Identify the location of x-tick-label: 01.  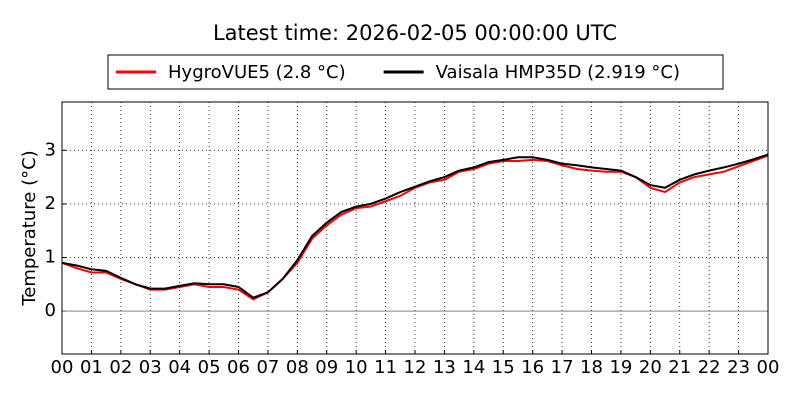
(91, 367).